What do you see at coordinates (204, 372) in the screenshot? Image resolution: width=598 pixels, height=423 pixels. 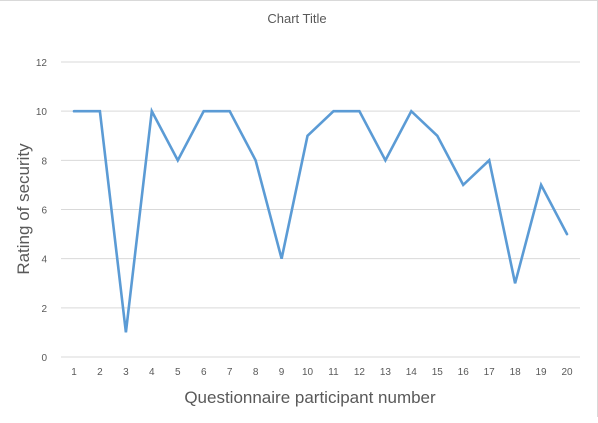 I see `x-tick-label: 6` at bounding box center [204, 372].